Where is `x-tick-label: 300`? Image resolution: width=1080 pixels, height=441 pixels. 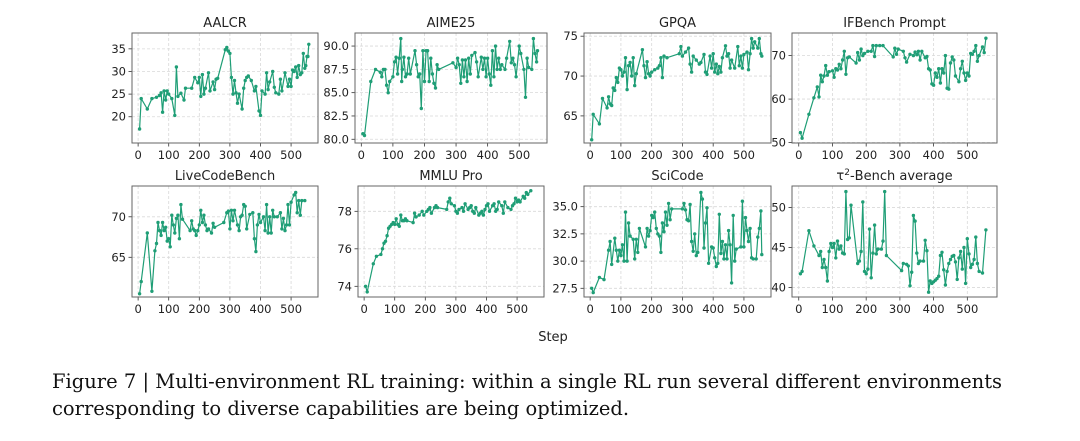 x-tick-label: 300 is located at coordinates (456, 155).